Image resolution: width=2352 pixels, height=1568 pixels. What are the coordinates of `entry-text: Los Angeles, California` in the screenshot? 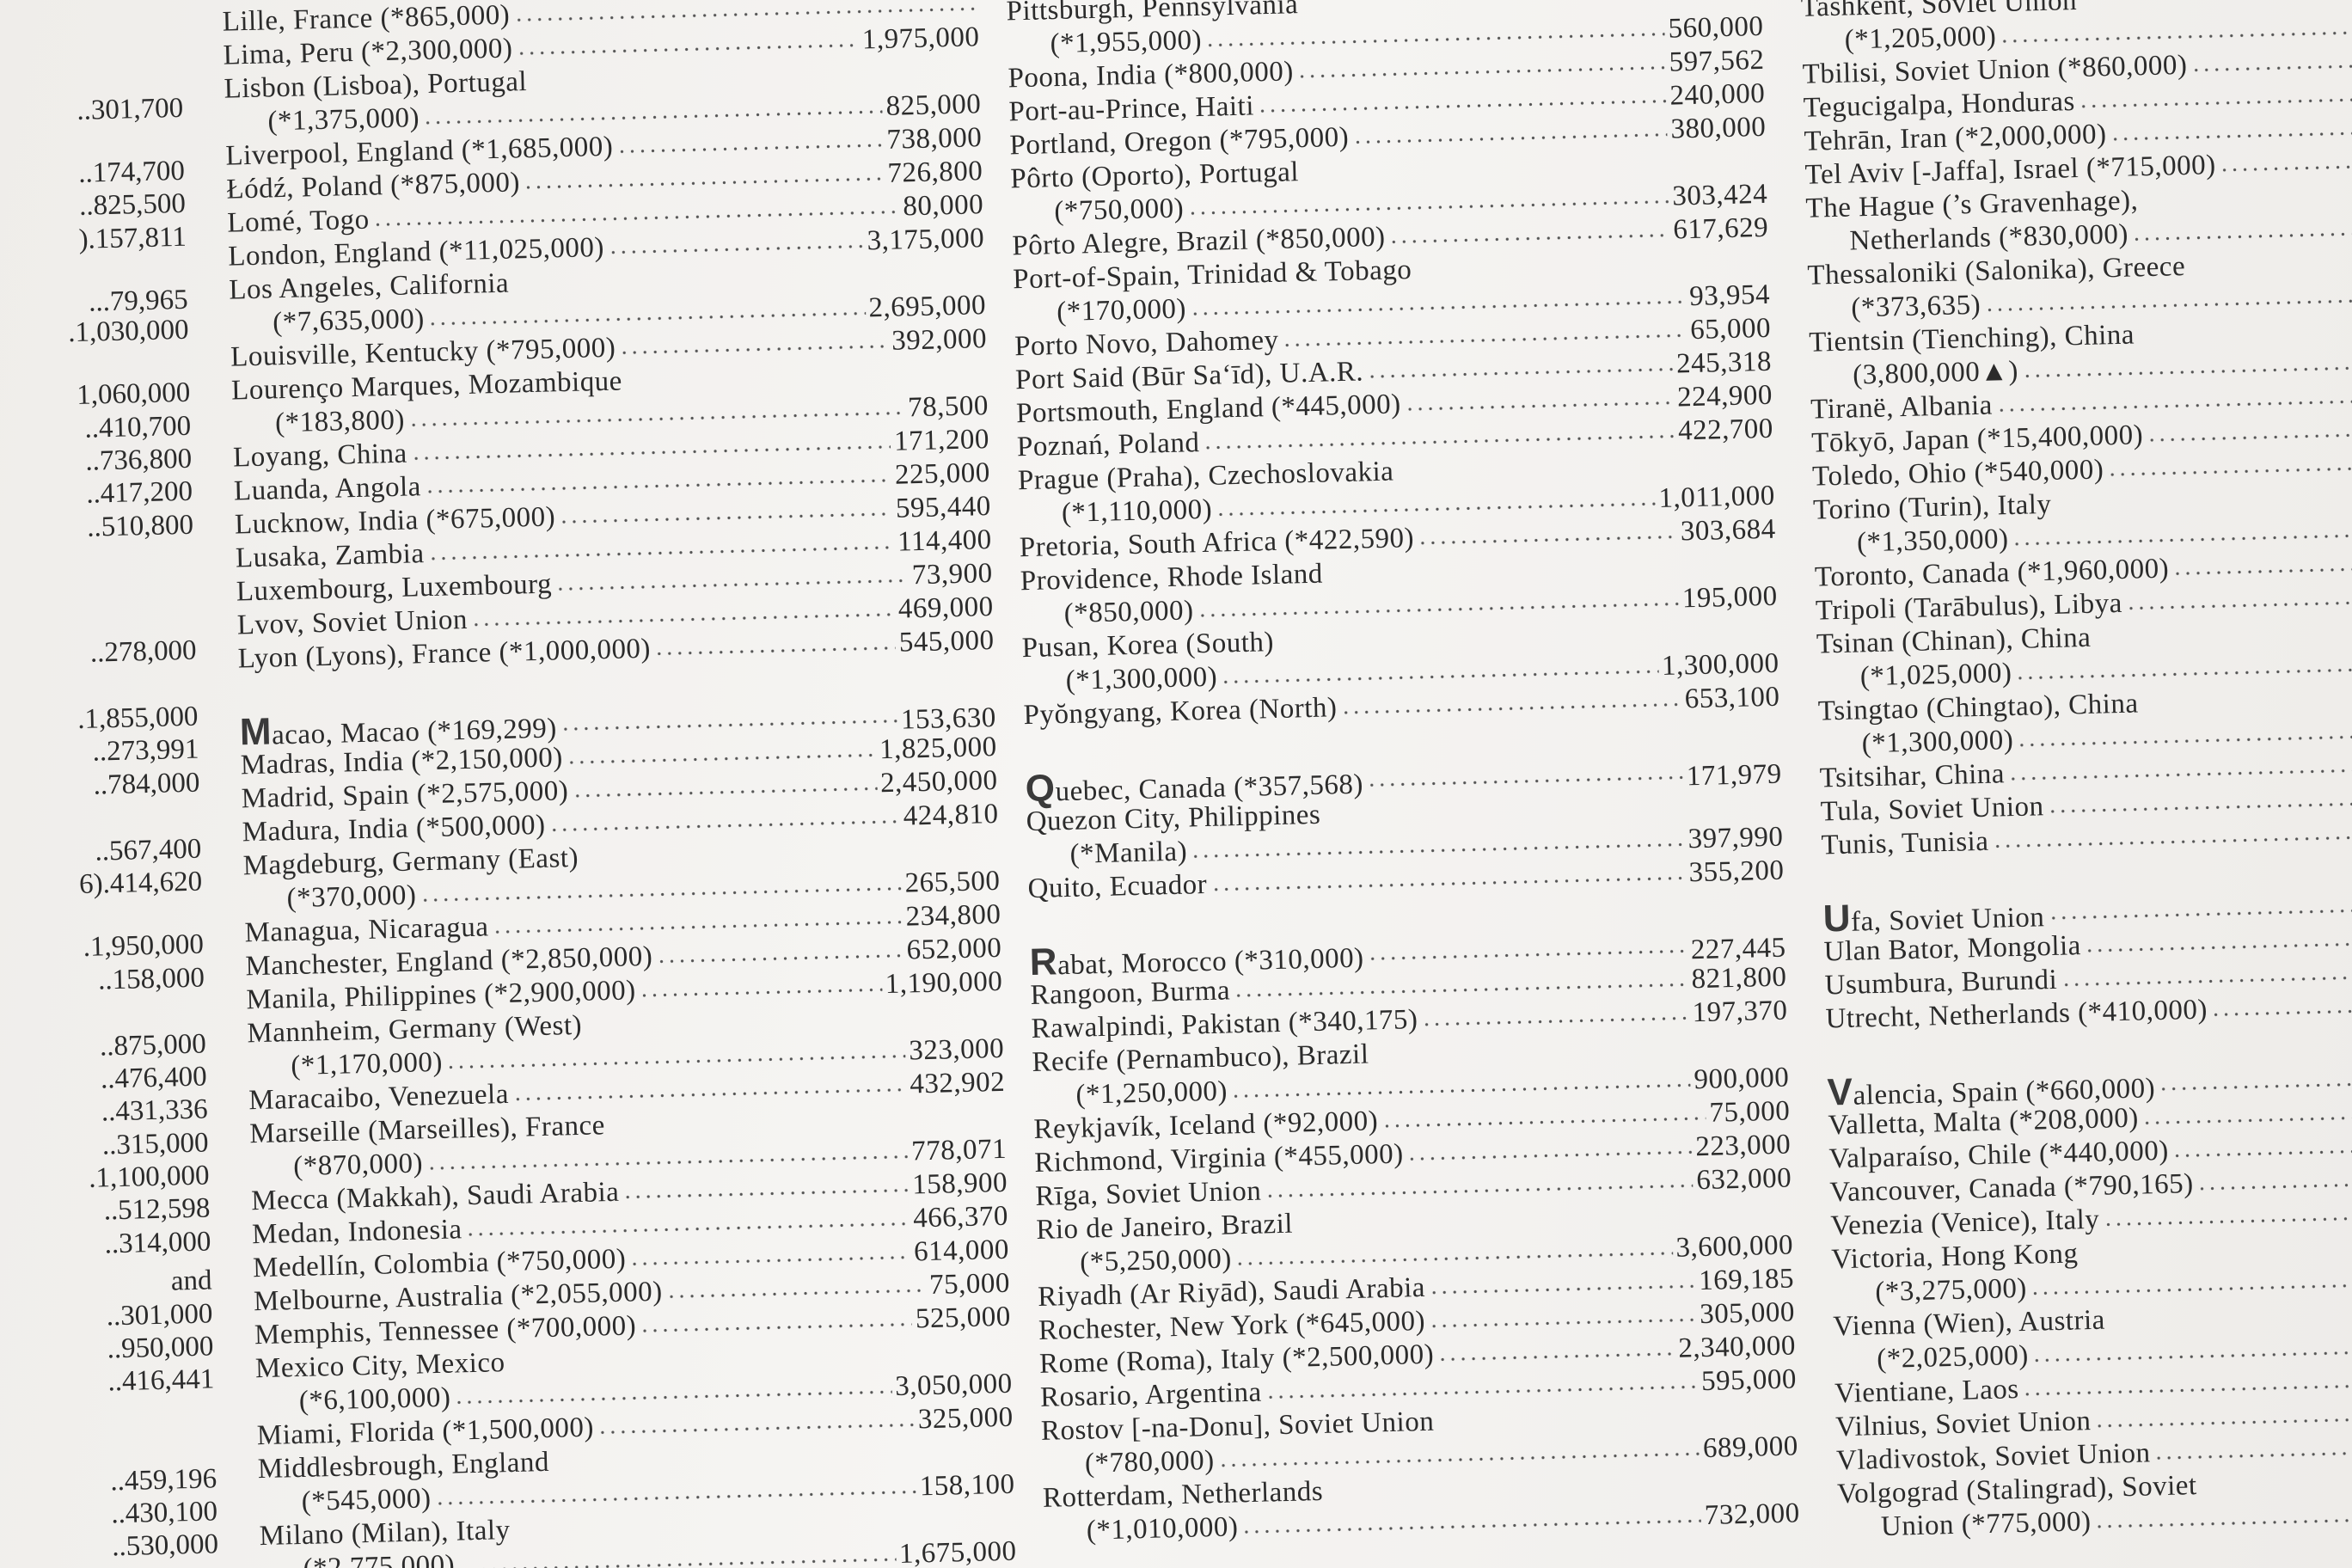 It's located at (369, 287).